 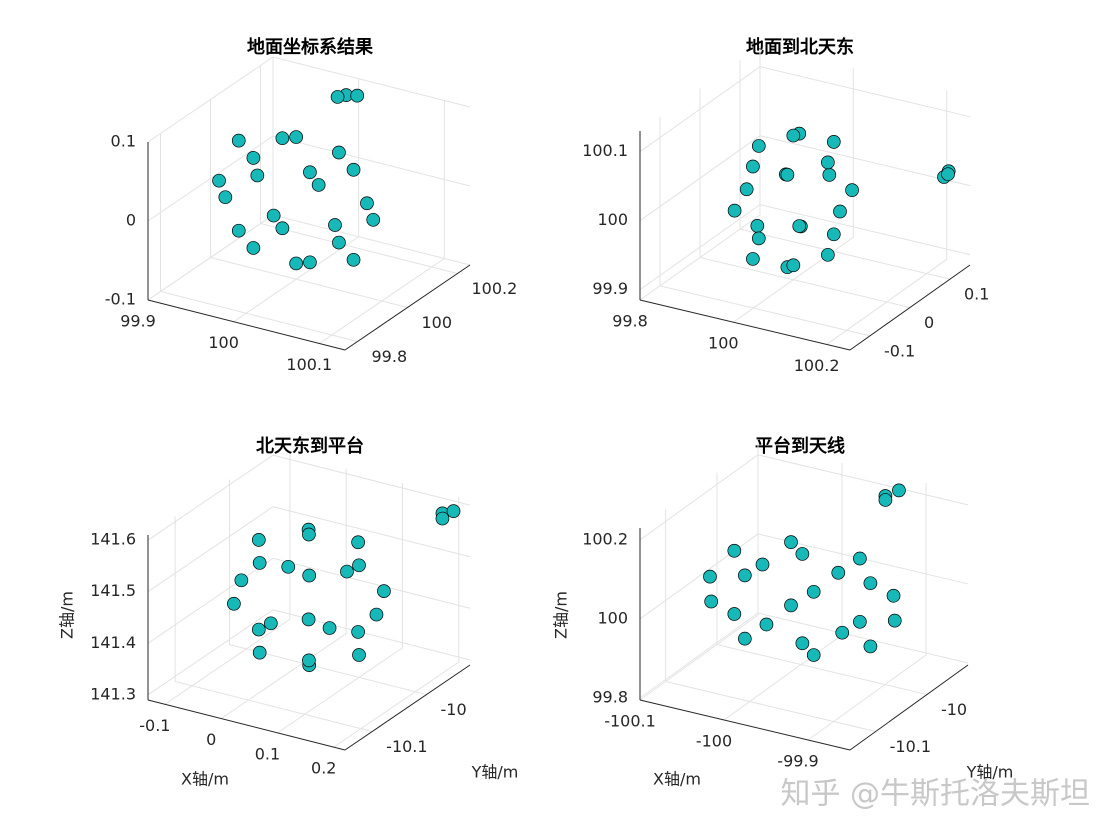 I want to click on subplot-title: 平台到天线, so click(x=800, y=446).